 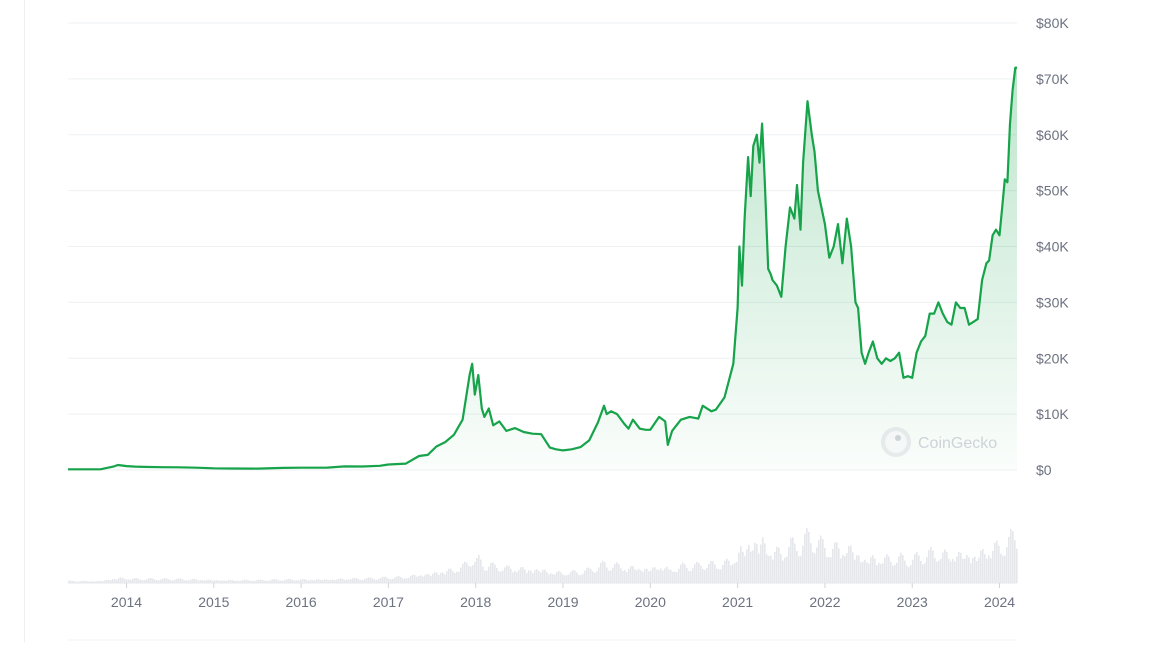 I want to click on x-tick-label: 2024, so click(x=999, y=602).